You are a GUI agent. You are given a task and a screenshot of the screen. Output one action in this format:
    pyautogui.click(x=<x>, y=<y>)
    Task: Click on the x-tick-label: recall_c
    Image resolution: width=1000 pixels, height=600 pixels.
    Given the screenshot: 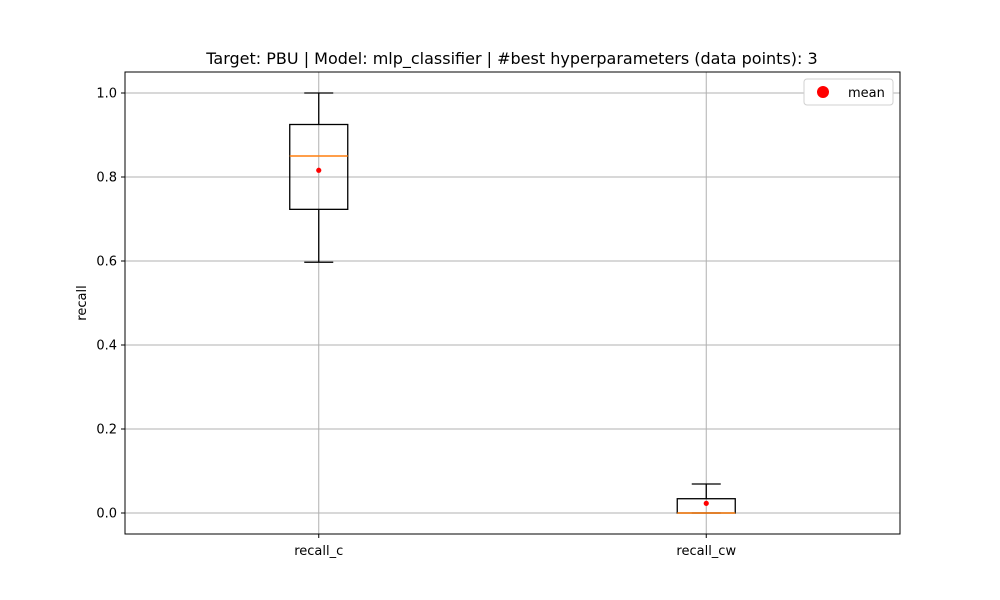 What is the action you would take?
    pyautogui.click(x=318, y=551)
    